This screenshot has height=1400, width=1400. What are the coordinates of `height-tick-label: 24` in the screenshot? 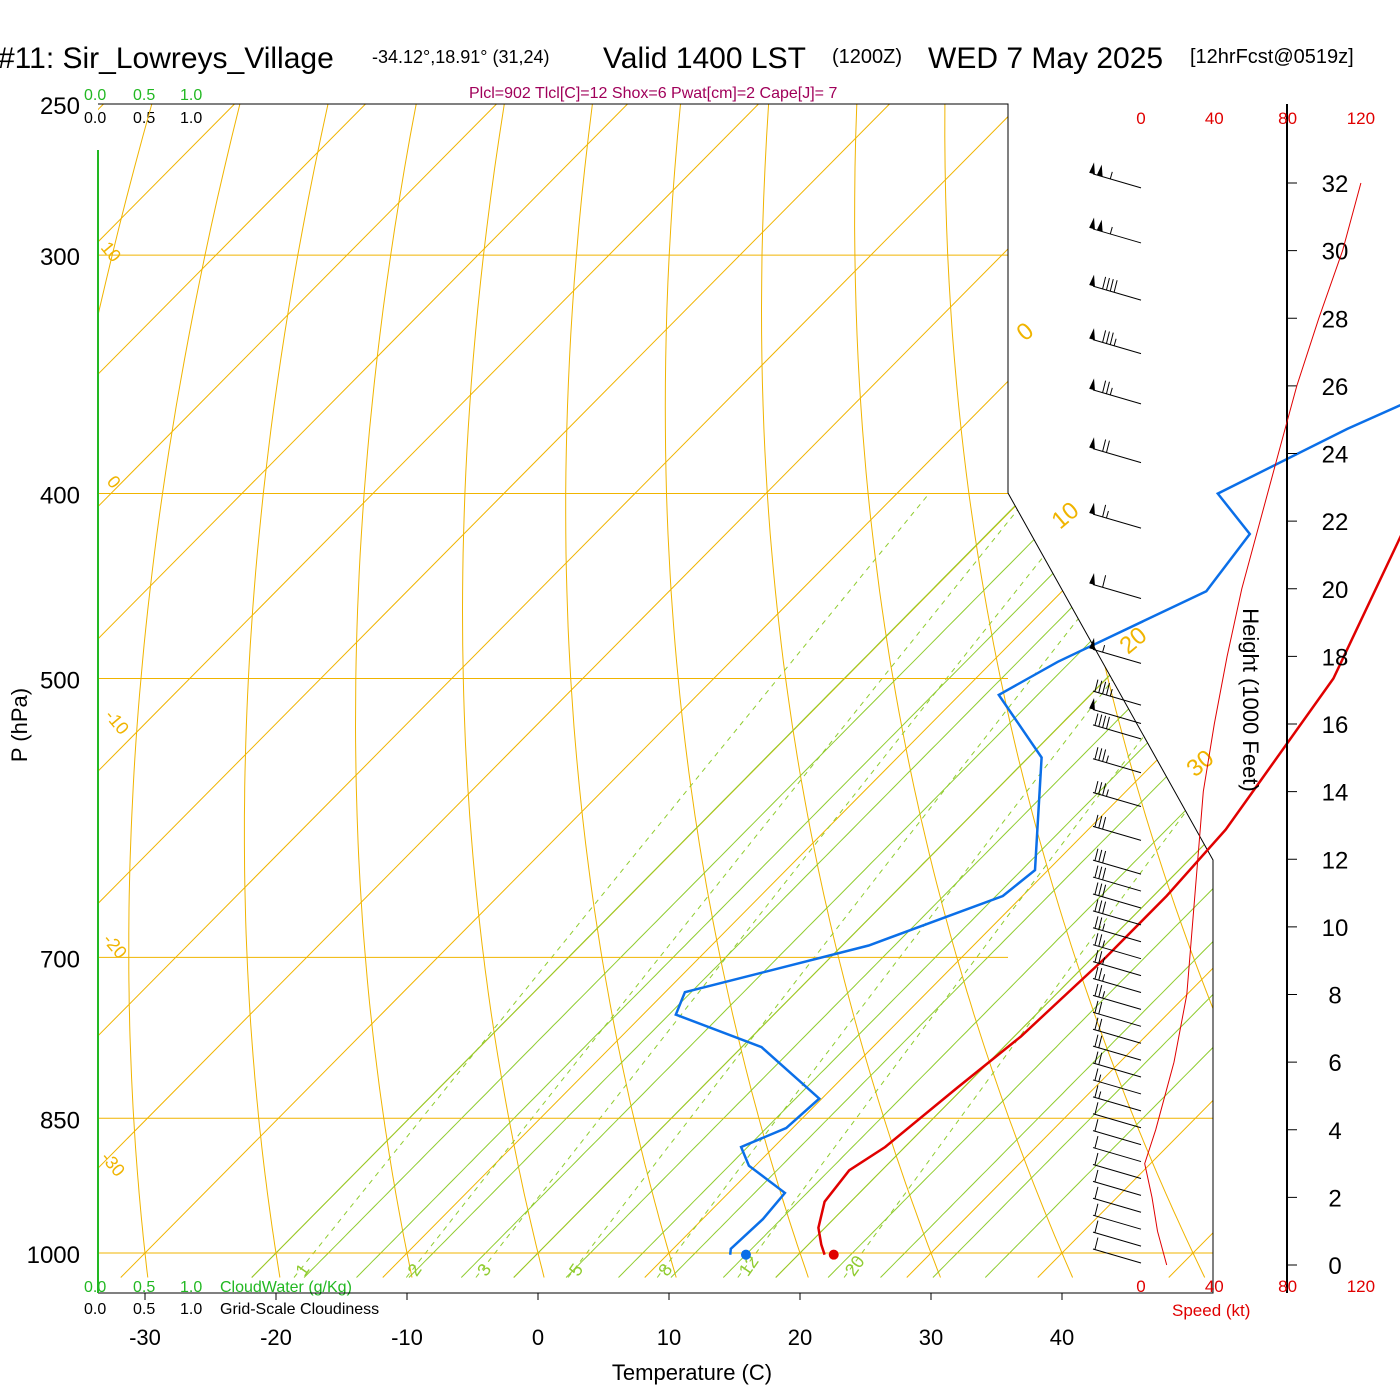 It's located at (1335, 455).